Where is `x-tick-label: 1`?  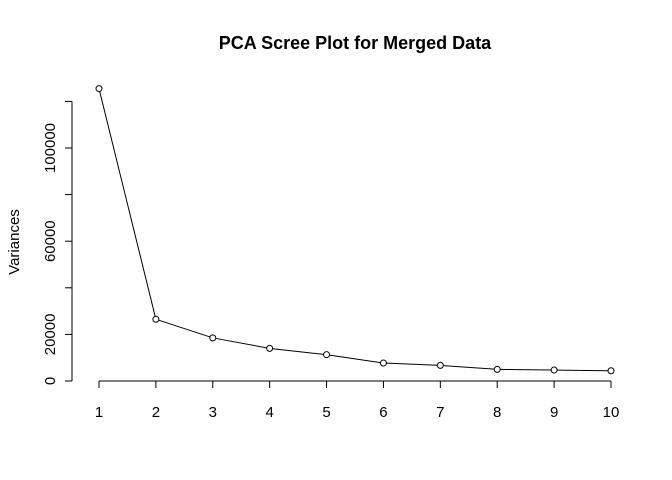
x-tick-label: 1 is located at coordinates (99, 412).